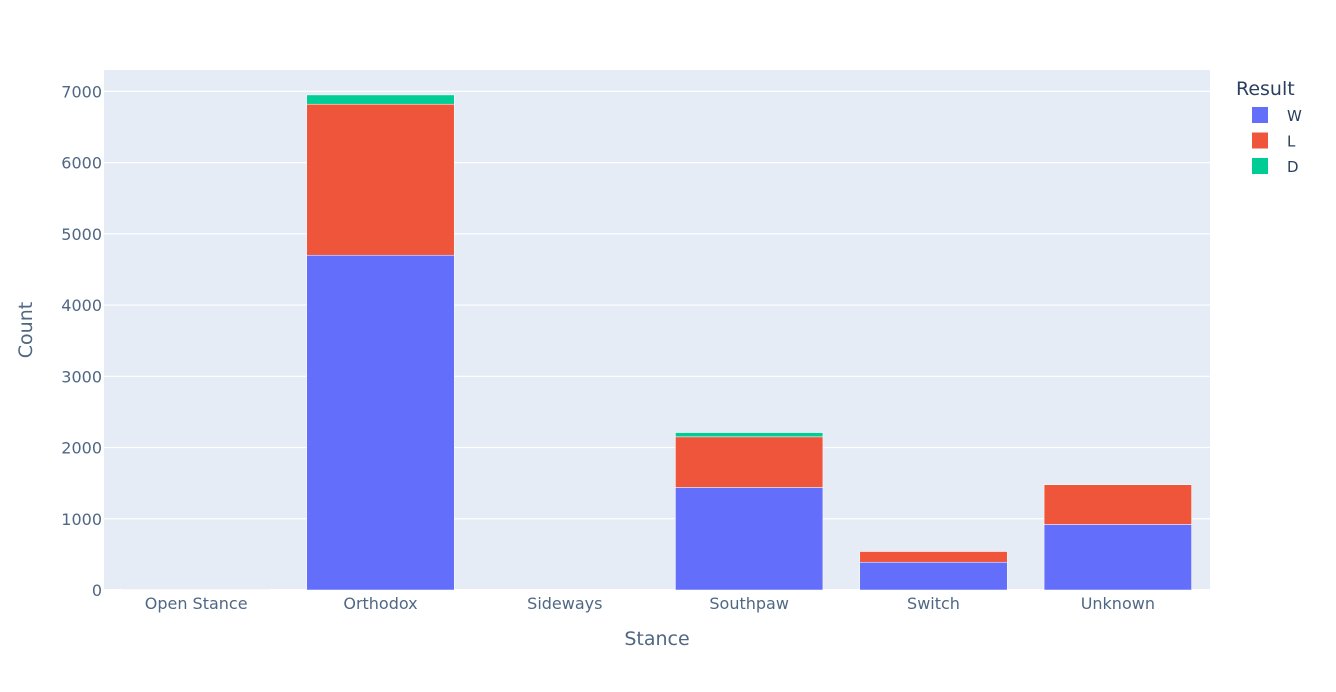  I want to click on legend-label-W: W, so click(1294, 116).